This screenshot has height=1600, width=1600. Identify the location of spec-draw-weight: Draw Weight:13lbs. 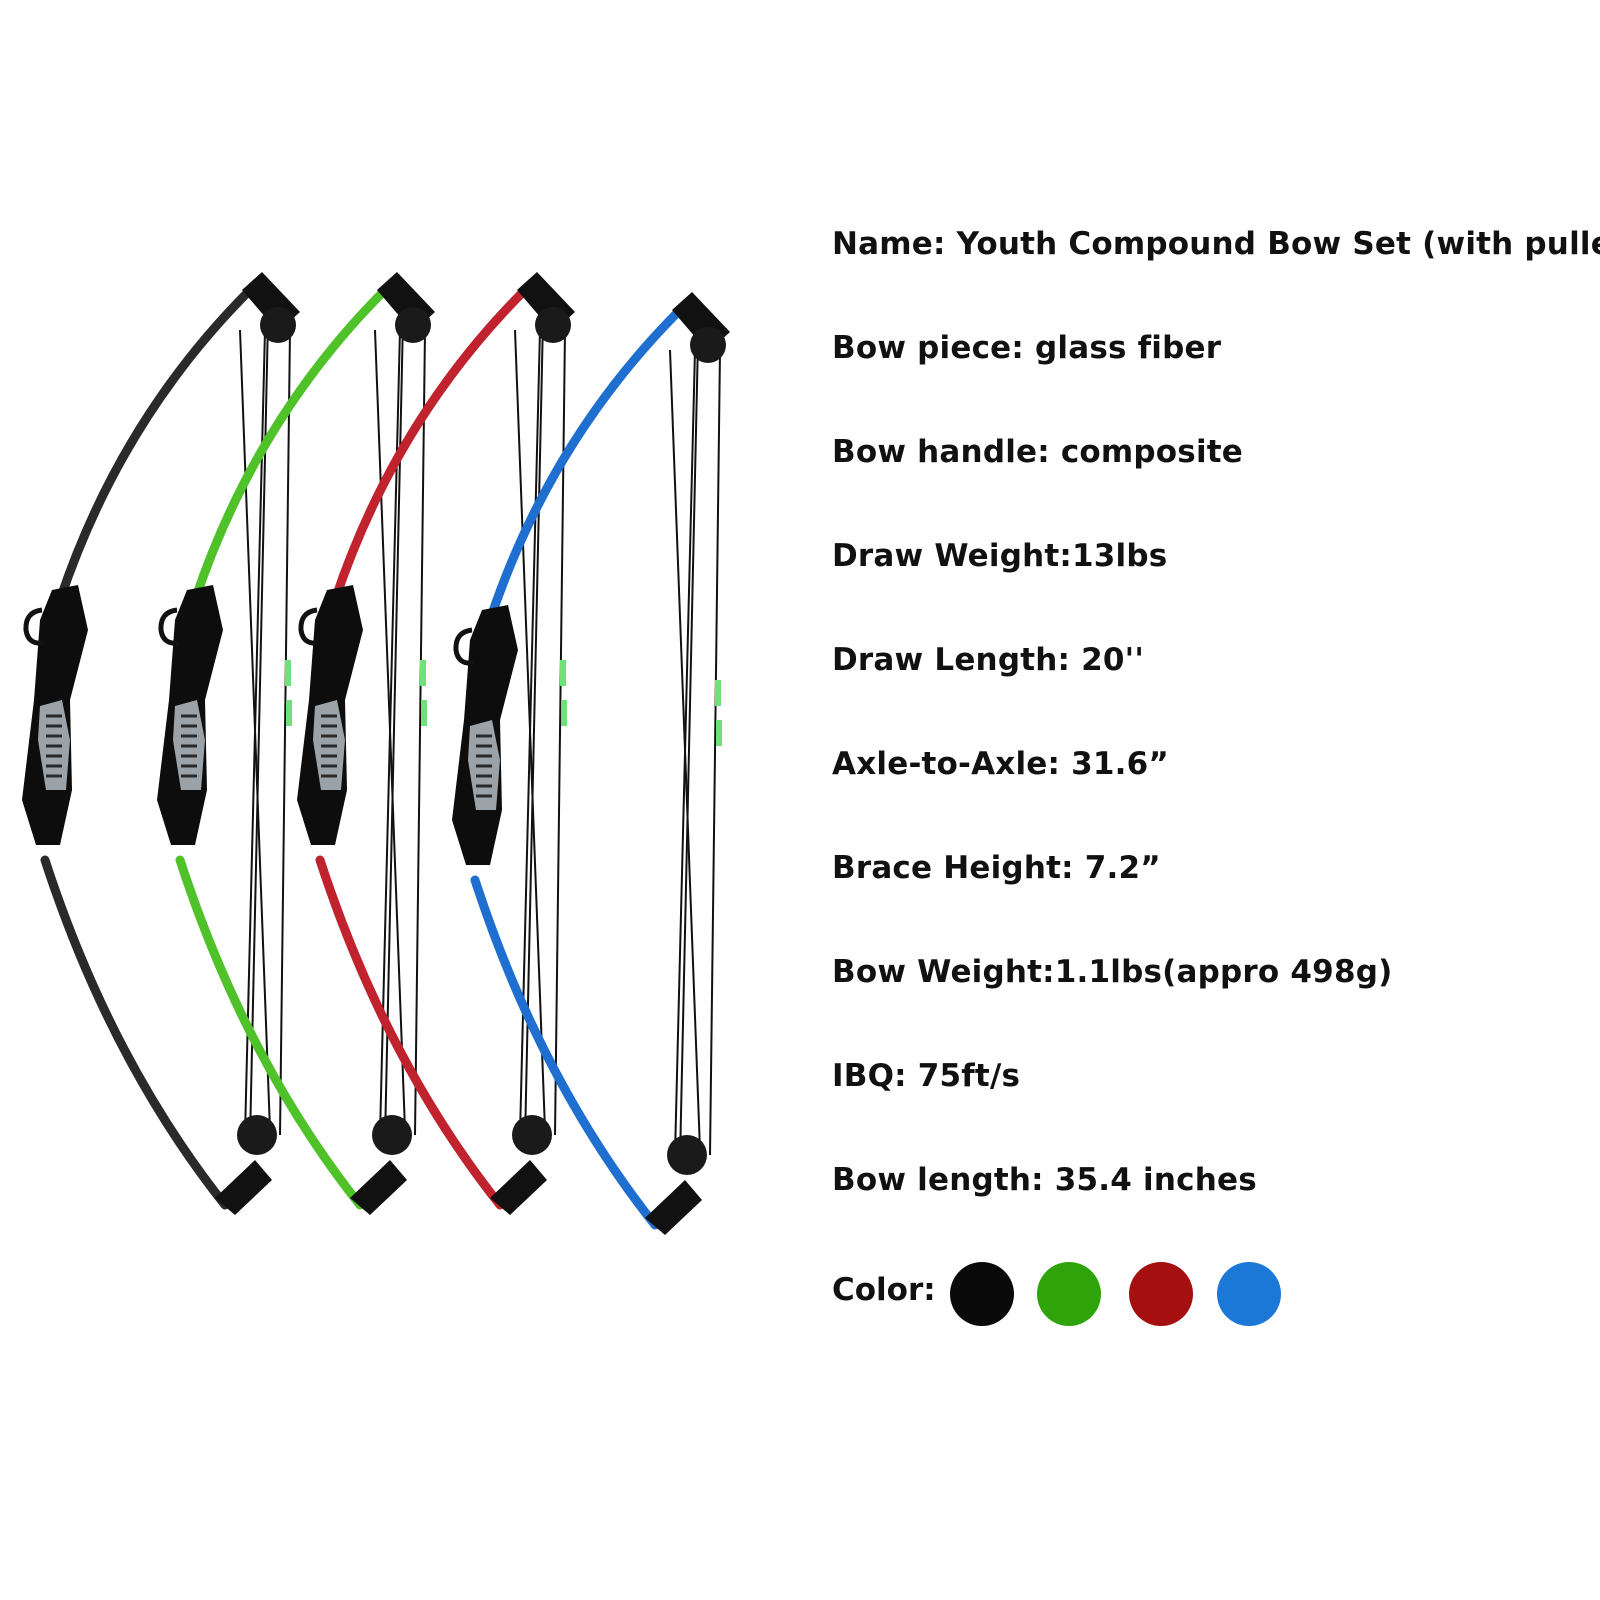
(1000, 556).